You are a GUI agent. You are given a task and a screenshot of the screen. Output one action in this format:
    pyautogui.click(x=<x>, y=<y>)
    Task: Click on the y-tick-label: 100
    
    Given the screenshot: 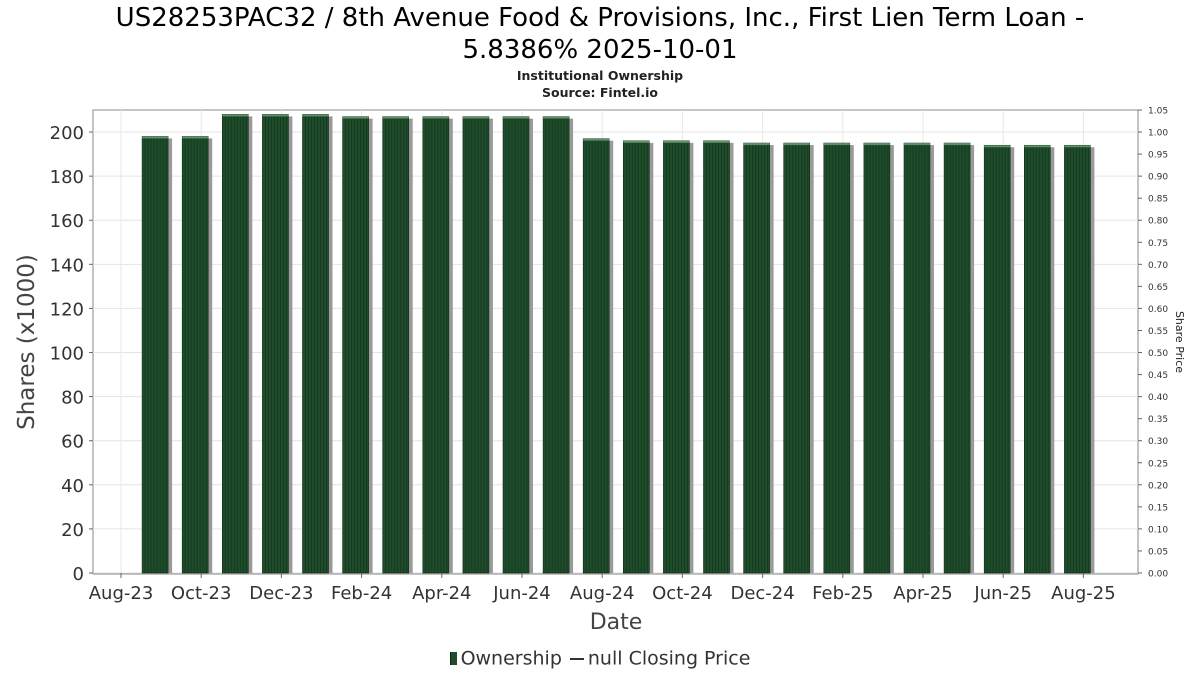 What is the action you would take?
    pyautogui.click(x=67, y=354)
    